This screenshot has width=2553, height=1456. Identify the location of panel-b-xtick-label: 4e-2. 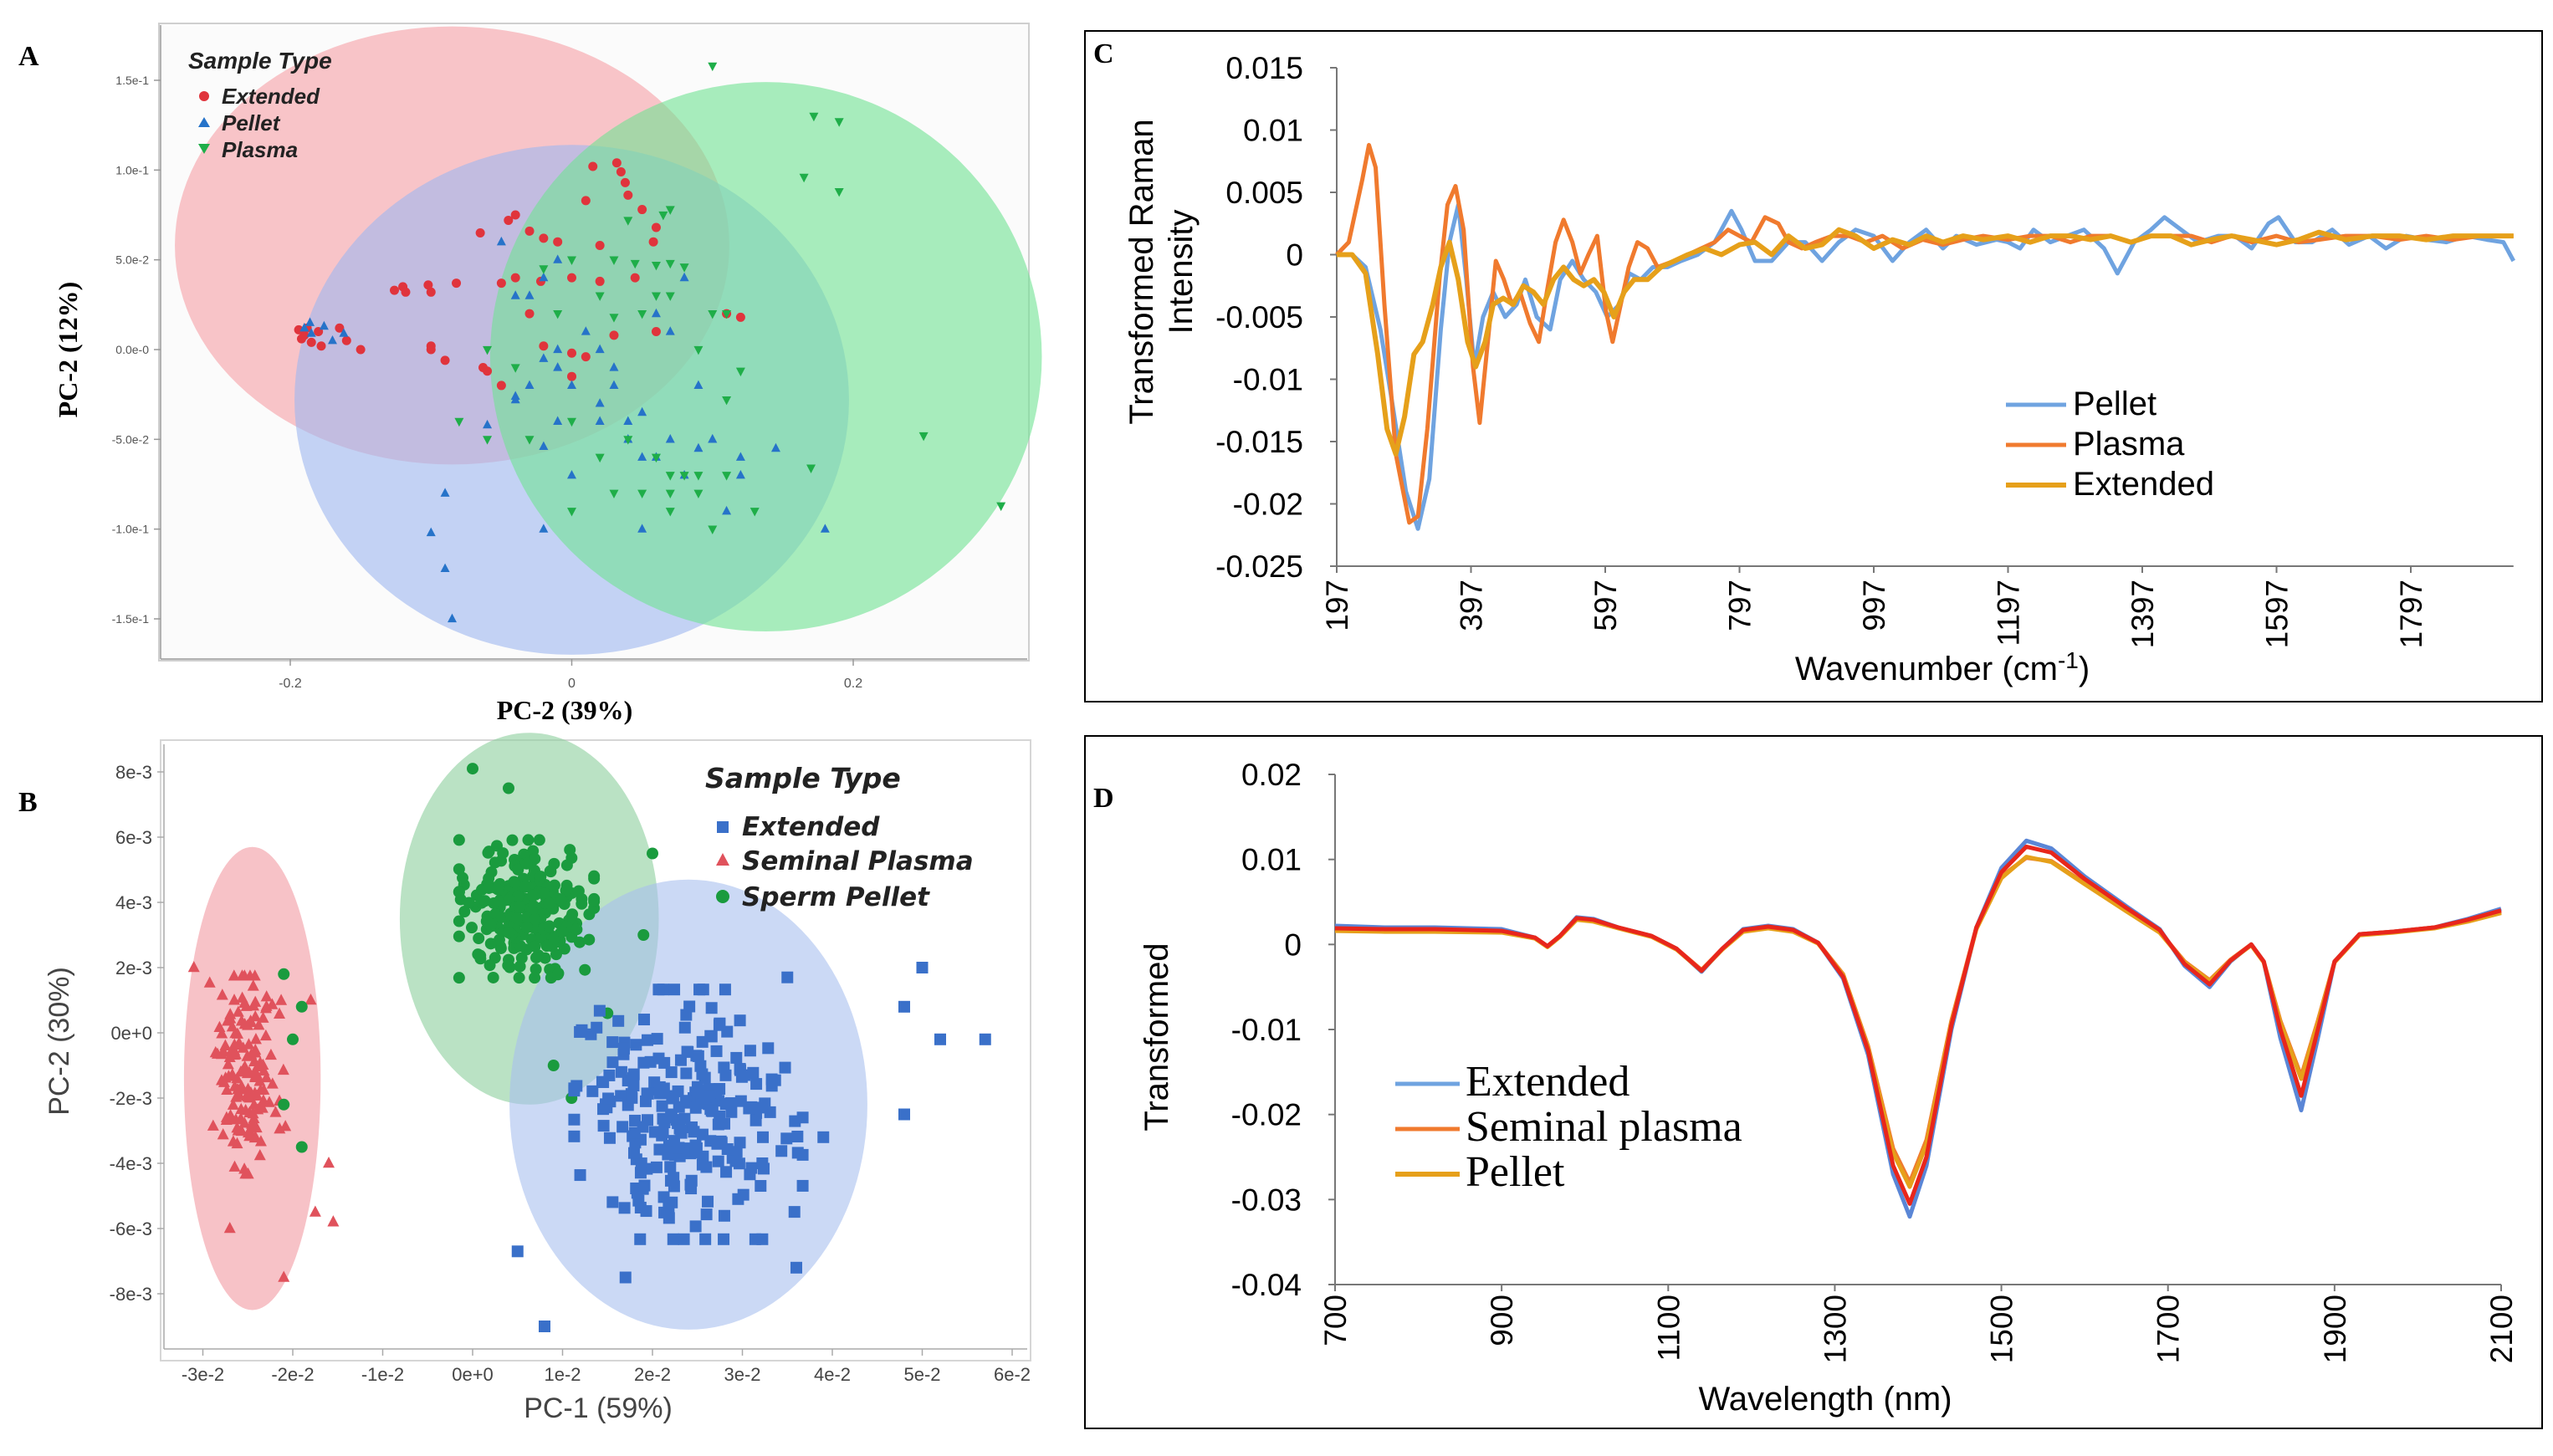
(832, 1374).